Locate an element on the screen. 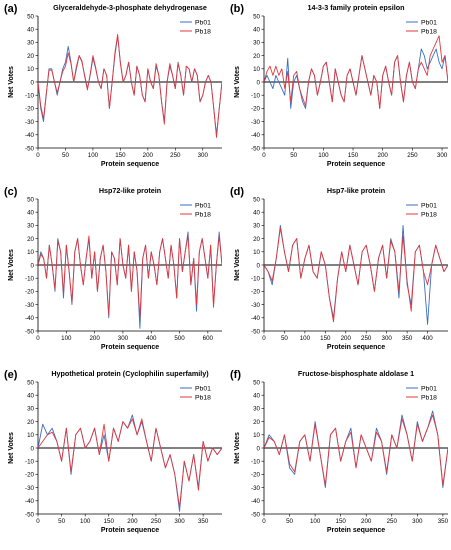  panel-letter: (d) is located at coordinates (237, 192).